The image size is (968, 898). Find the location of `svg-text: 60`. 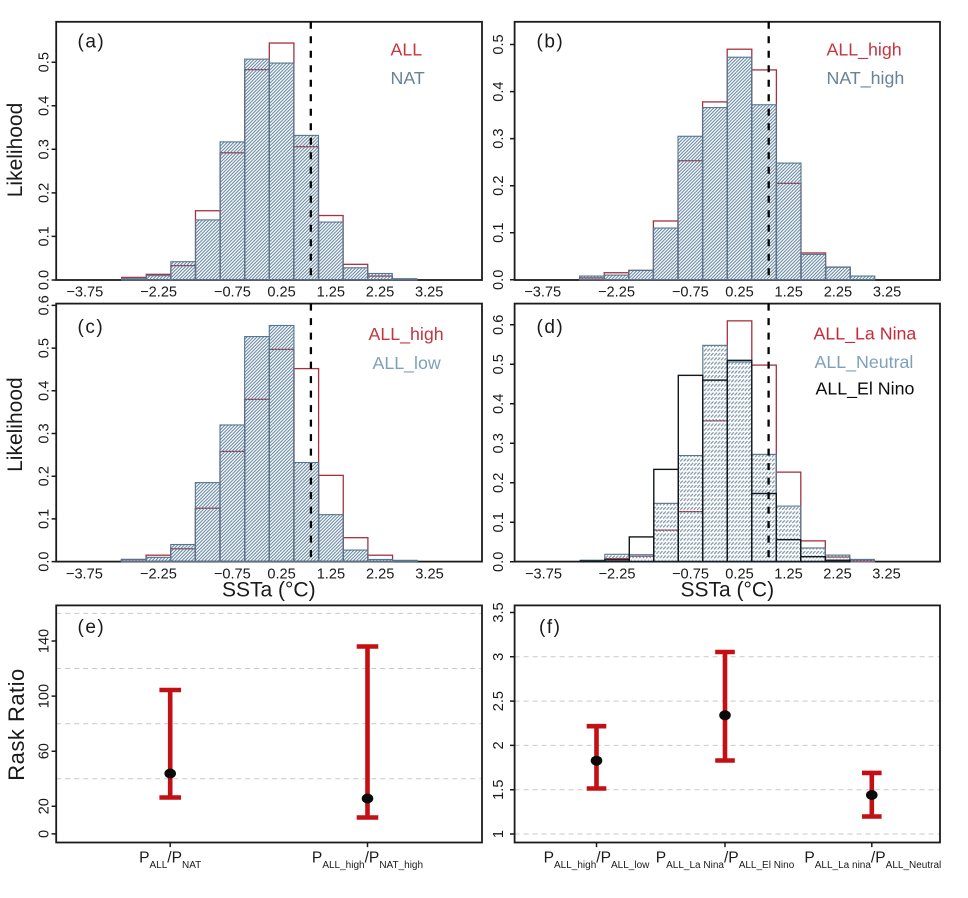

svg-text: 60 is located at coordinates (45, 751).